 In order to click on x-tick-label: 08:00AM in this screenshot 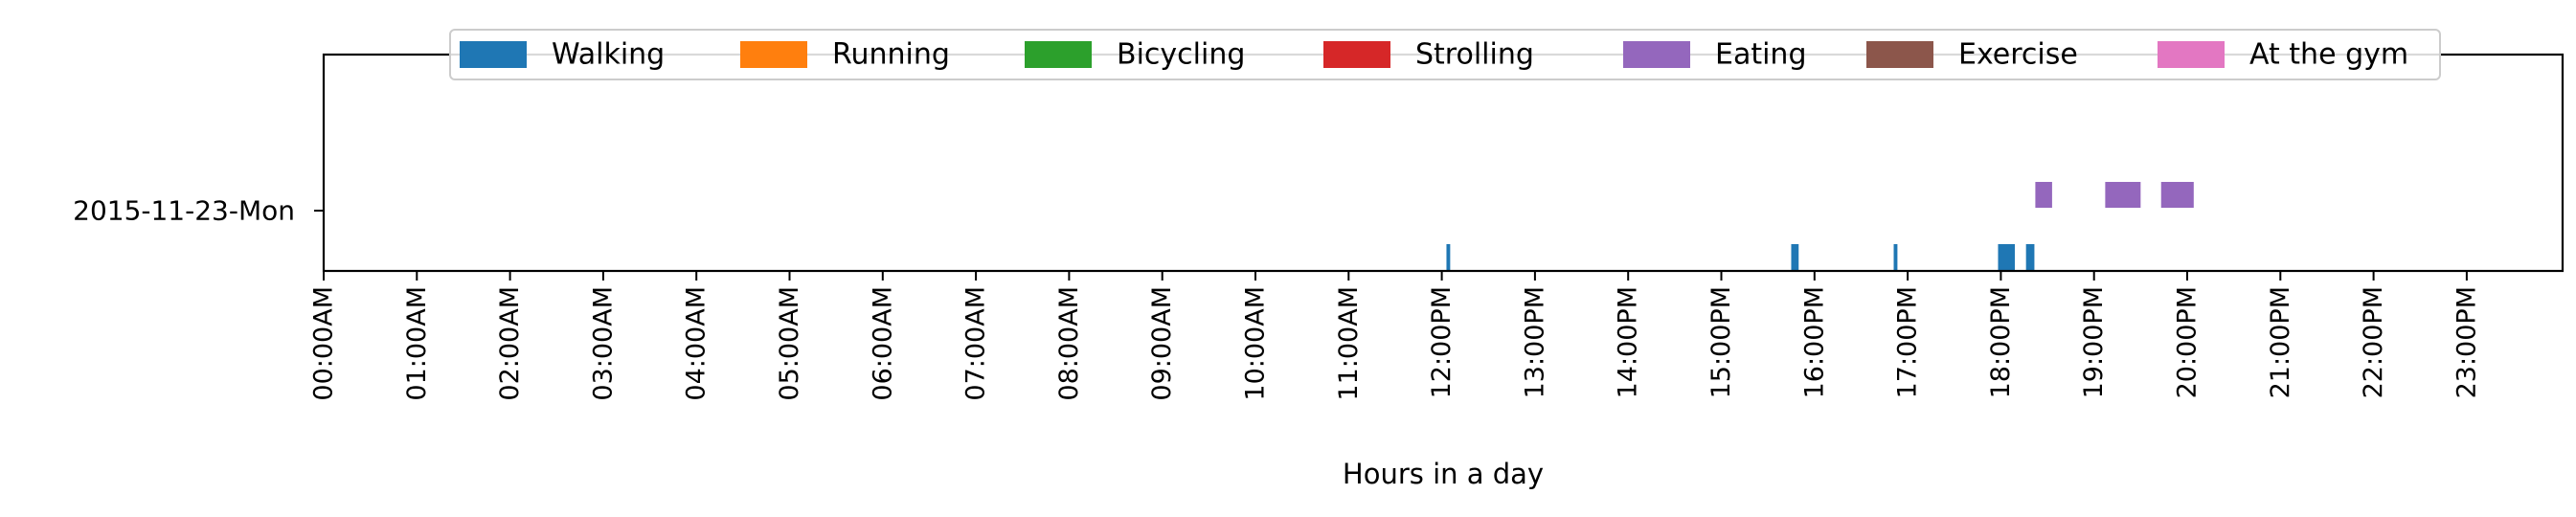, I will do `click(1069, 343)`.